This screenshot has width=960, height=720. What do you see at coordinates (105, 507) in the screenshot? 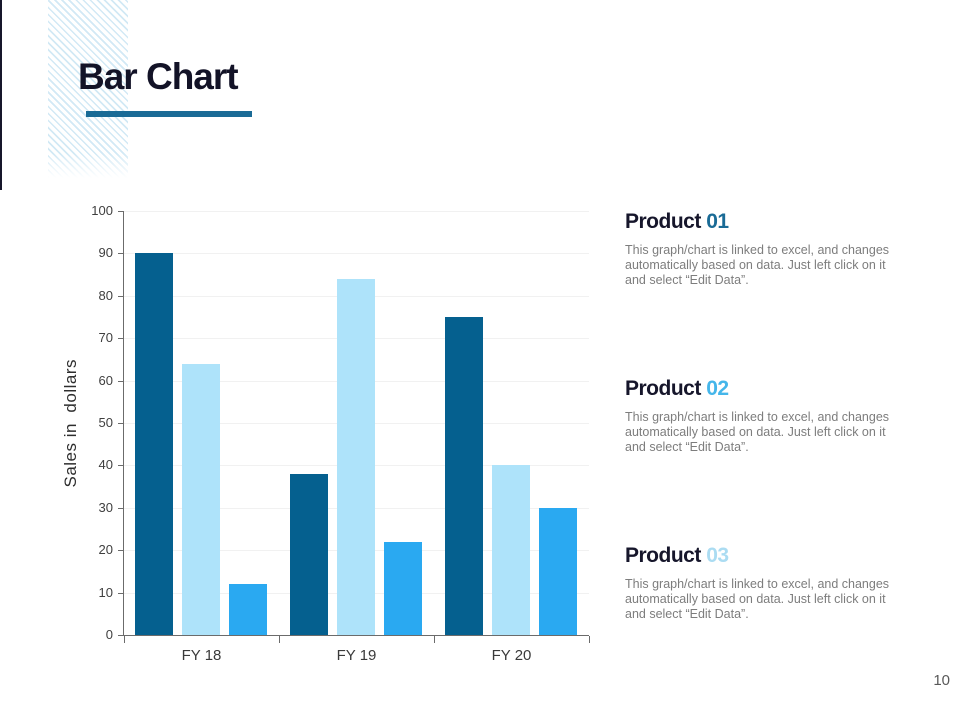
I see `y-axis-tick-label: 30` at bounding box center [105, 507].